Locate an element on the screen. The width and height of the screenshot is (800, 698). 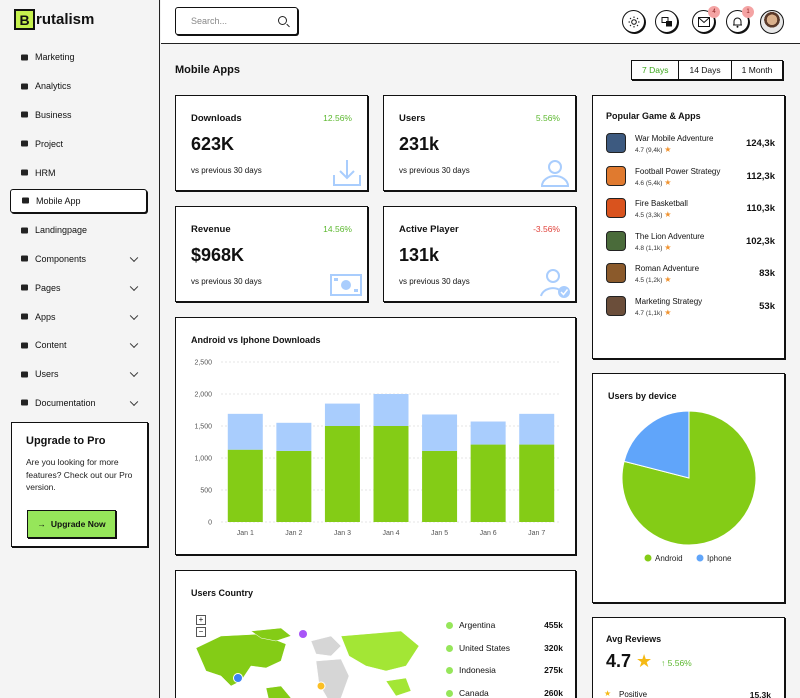
zoom-out-button: − is located at coordinates (201, 632).